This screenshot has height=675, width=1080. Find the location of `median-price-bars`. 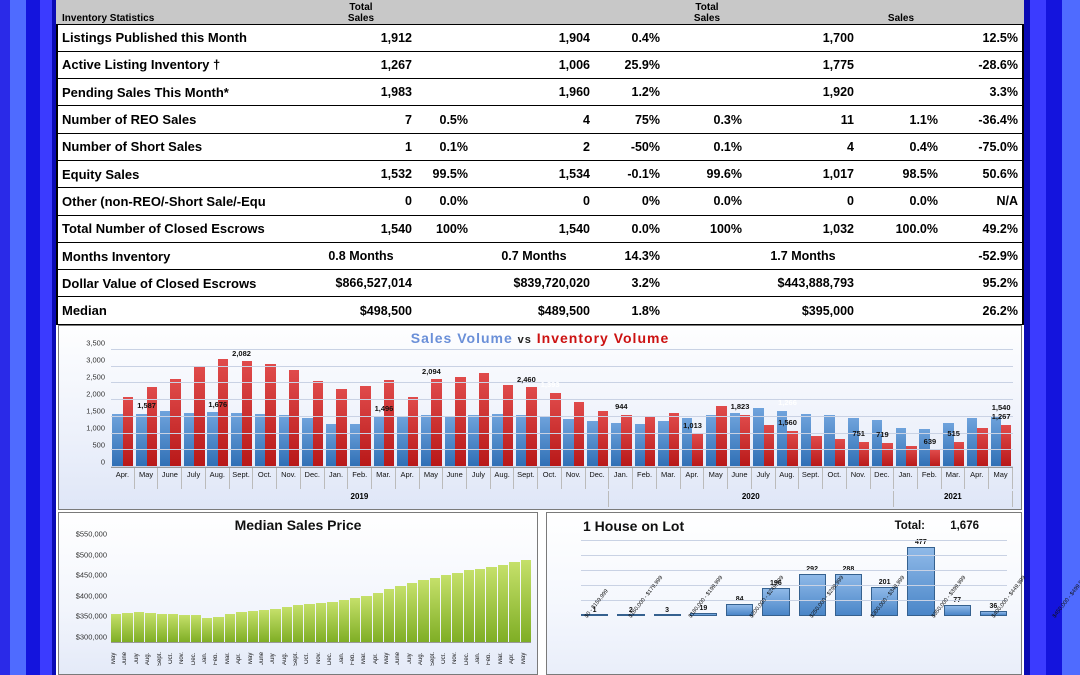

median-price-bars is located at coordinates (321, 590).